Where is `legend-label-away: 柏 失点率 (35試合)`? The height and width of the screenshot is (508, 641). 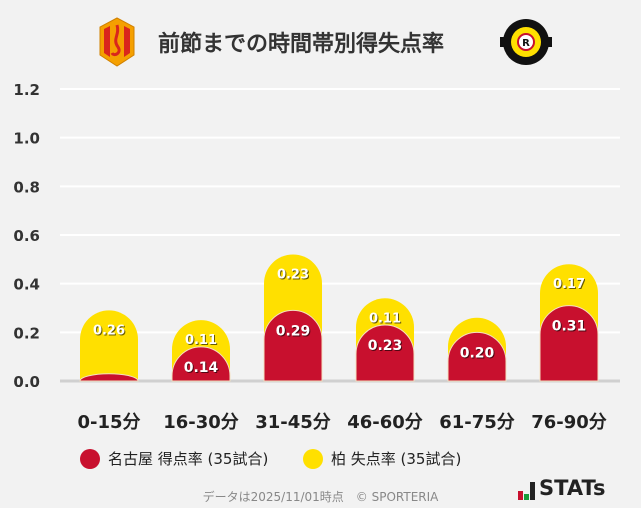 legend-label-away: 柏 失点率 (35試合) is located at coordinates (396, 459).